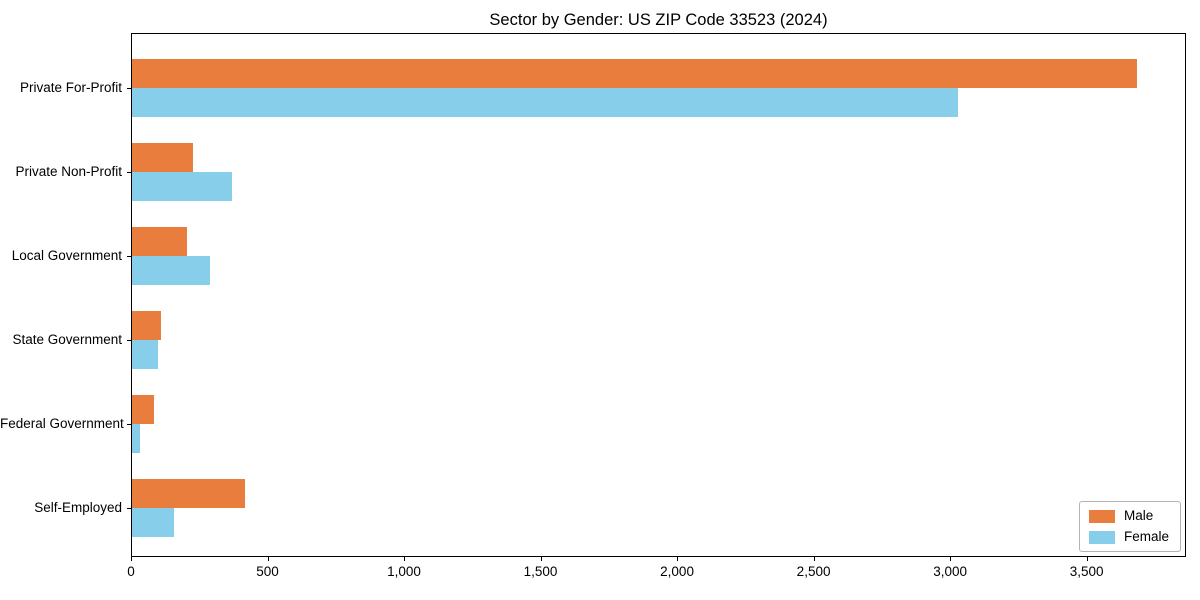 This screenshot has height=600, width=1200. Describe the element at coordinates (68, 171) in the screenshot. I see `y-label-private-non-profit: Private Non-Profit` at that location.